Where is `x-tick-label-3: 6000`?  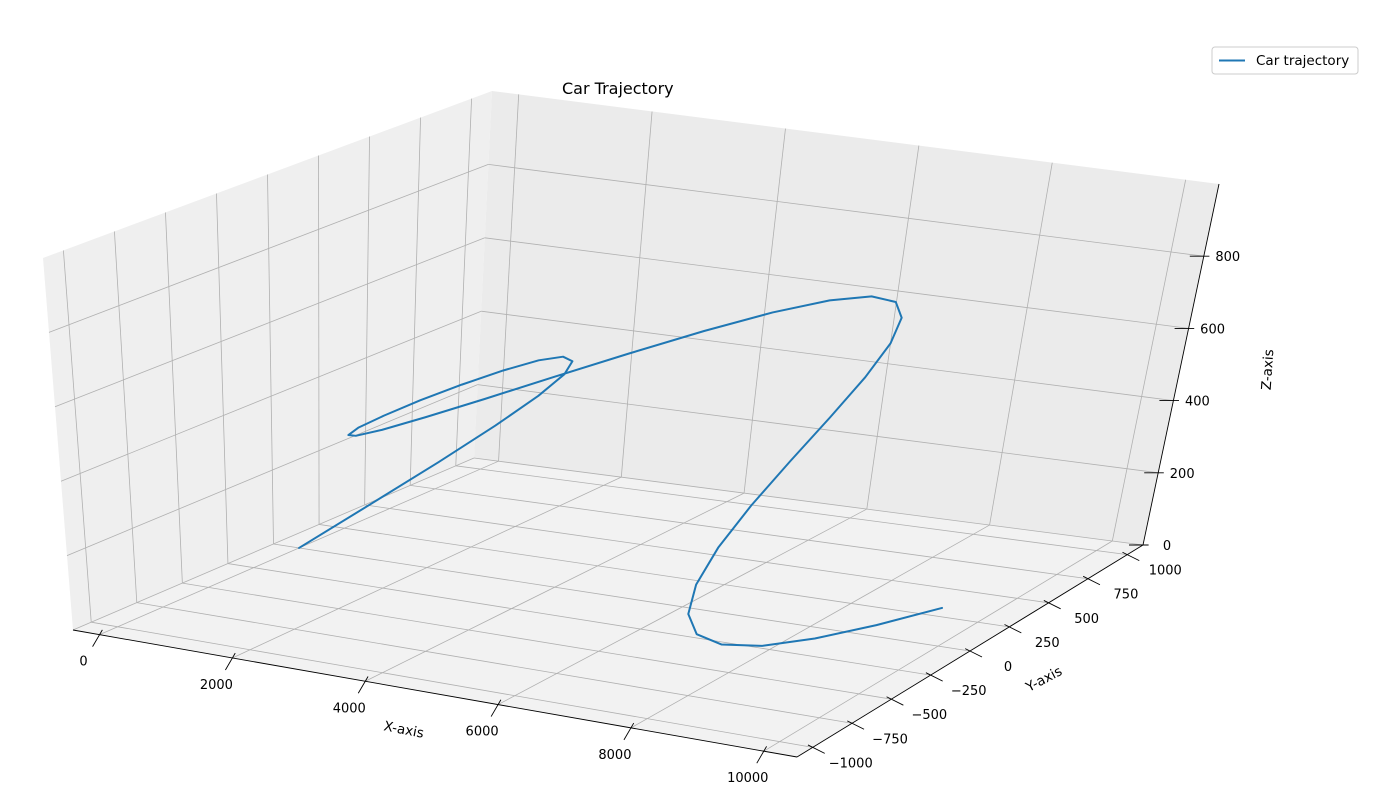
x-tick-label-3: 6000 is located at coordinates (482, 732).